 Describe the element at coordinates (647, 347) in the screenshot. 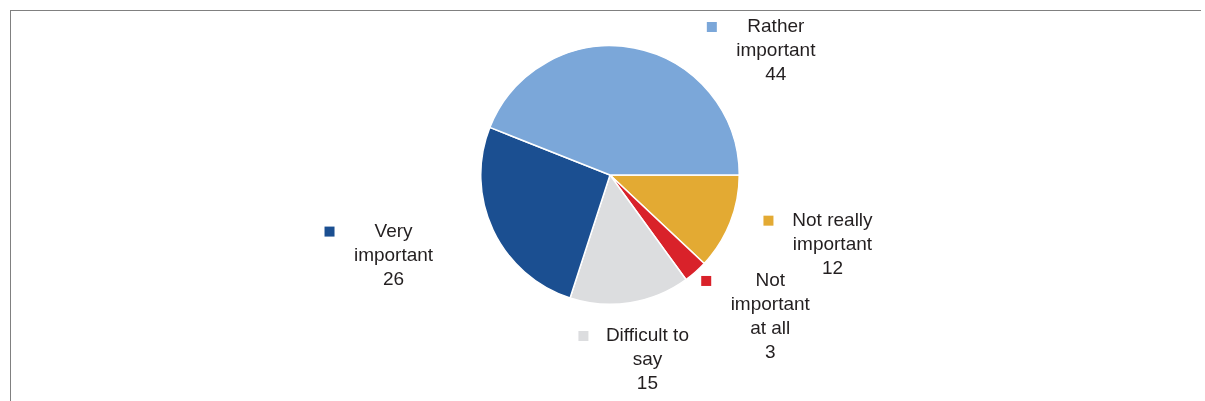

I see `legend-label: Difficult to say` at that location.